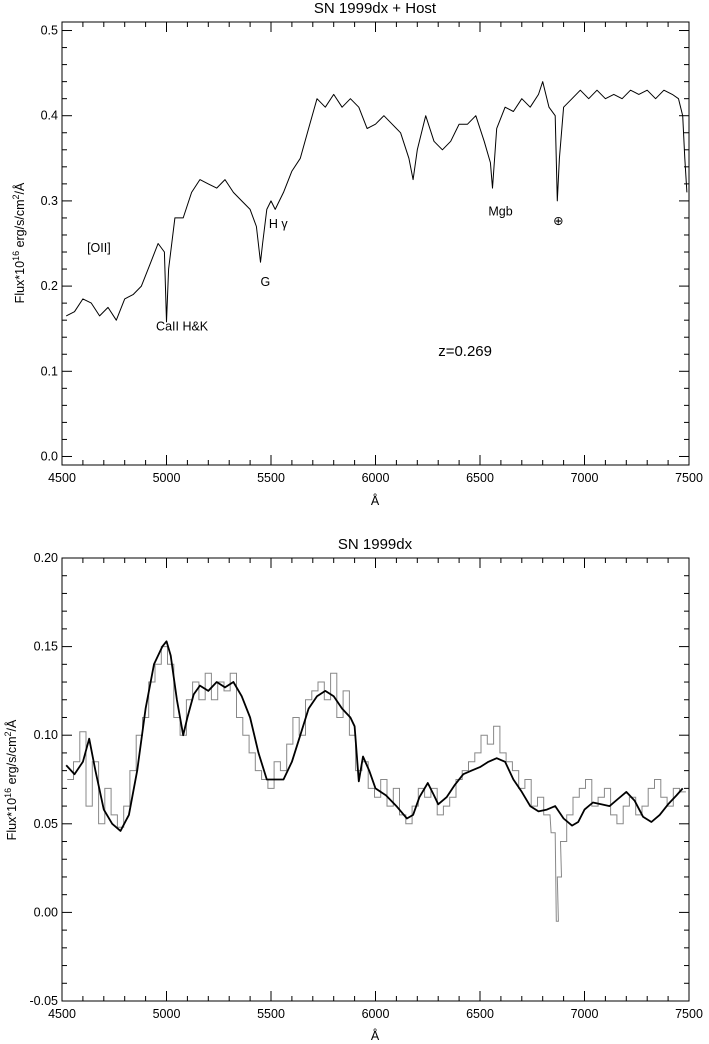 The height and width of the screenshot is (1044, 709). I want to click on y-tick-label: 0.1, so click(49, 371).